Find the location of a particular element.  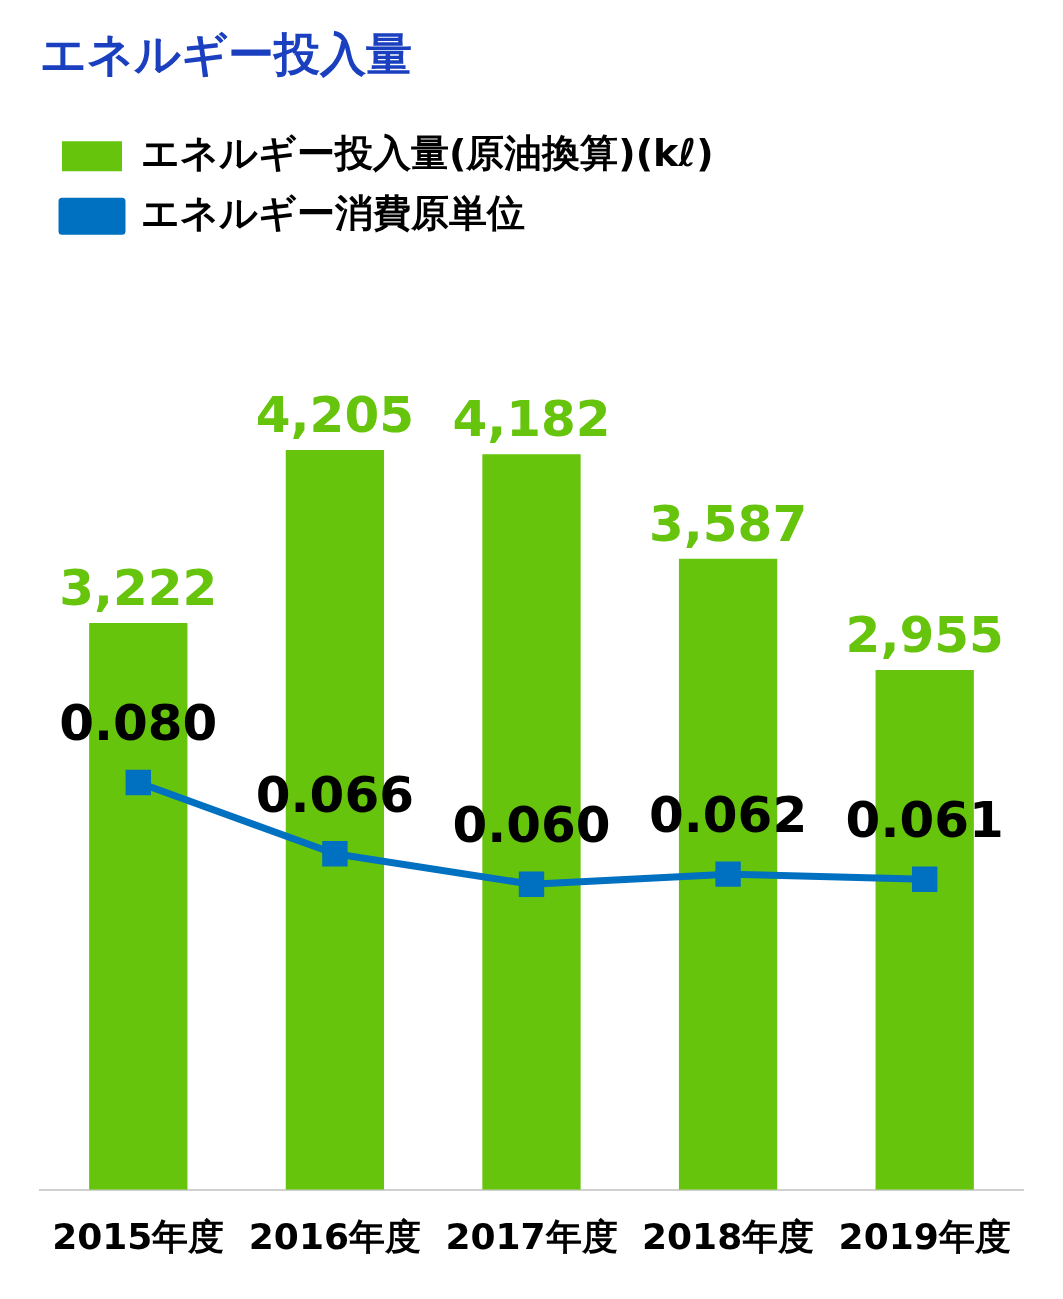

chart-title: エネルギー投入量 is located at coordinates (226, 53).